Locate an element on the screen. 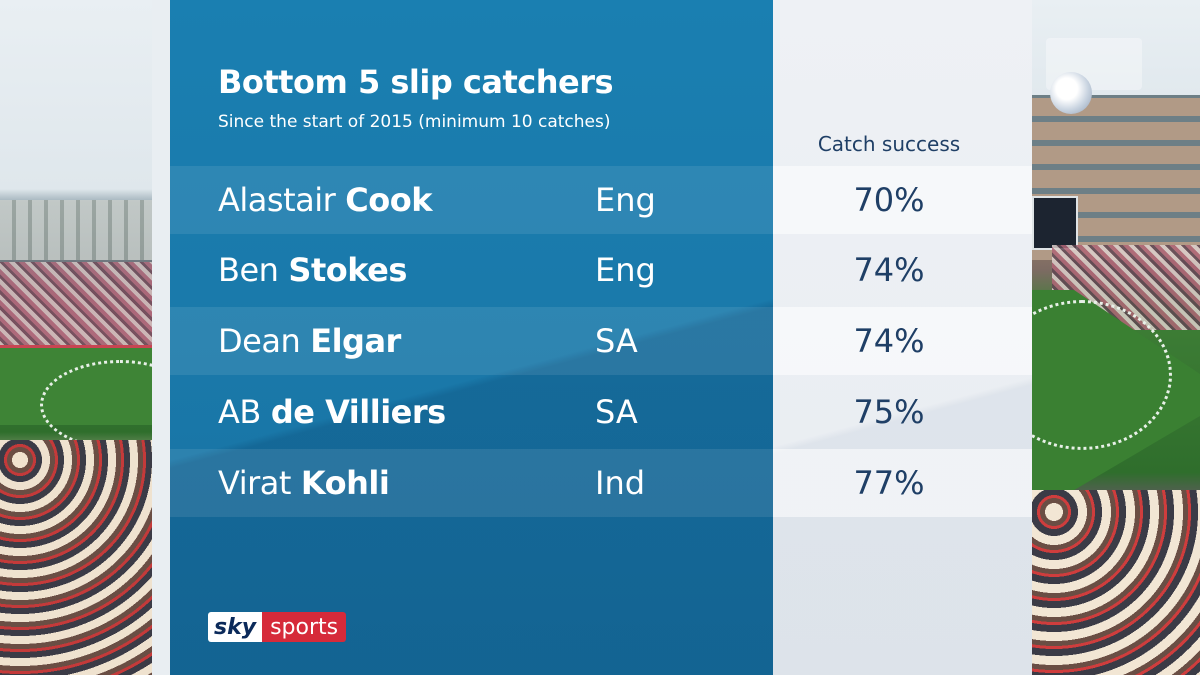  table-row: Virat Kohli Ind 77% is located at coordinates (601, 483).